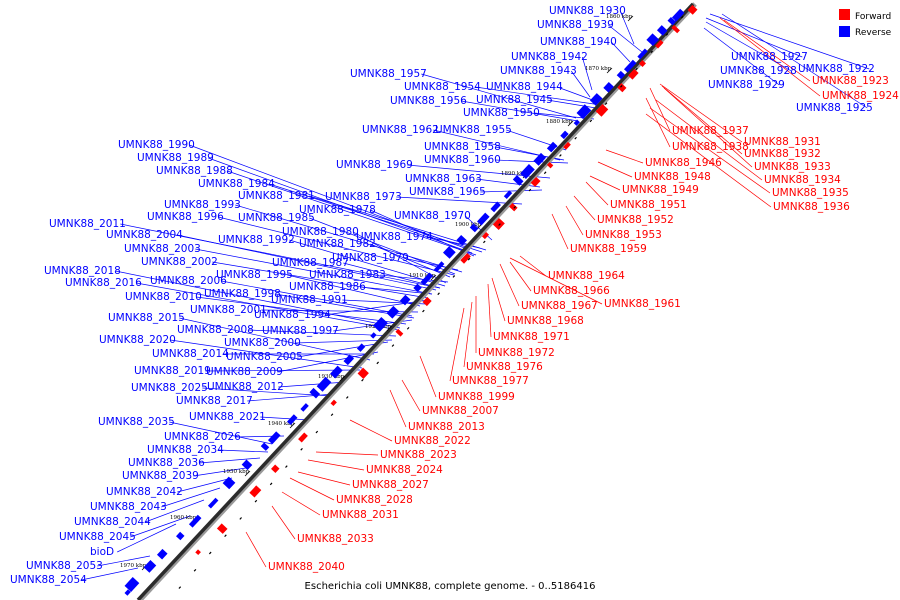 The height and width of the screenshot is (600, 900). What do you see at coordinates (394, 237) in the screenshot?
I see `reverse-gene-label: UMNK88_1974` at bounding box center [394, 237].